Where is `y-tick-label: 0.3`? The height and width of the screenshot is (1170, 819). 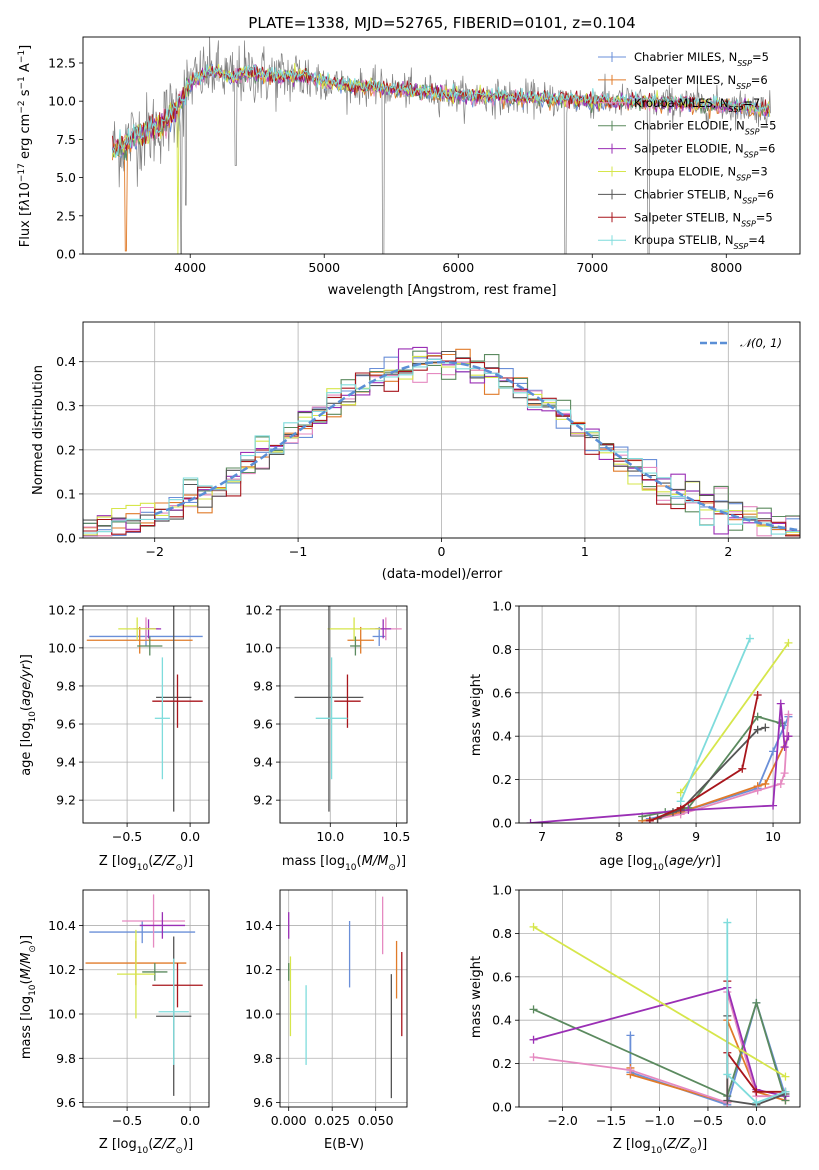
y-tick-label: 0.3 is located at coordinates (66, 405).